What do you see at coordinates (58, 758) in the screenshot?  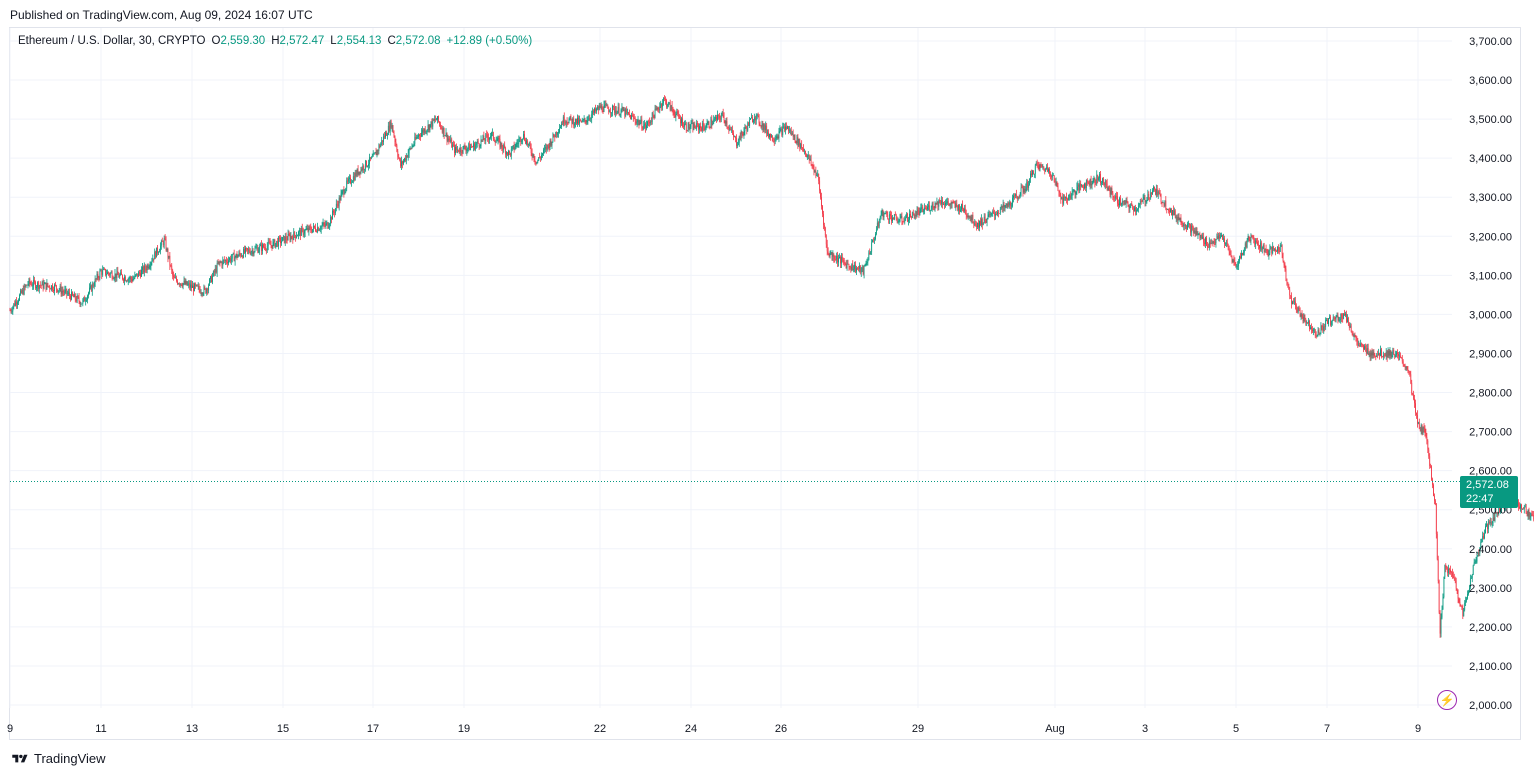 I see `brand-footer: TradingView` at bounding box center [58, 758].